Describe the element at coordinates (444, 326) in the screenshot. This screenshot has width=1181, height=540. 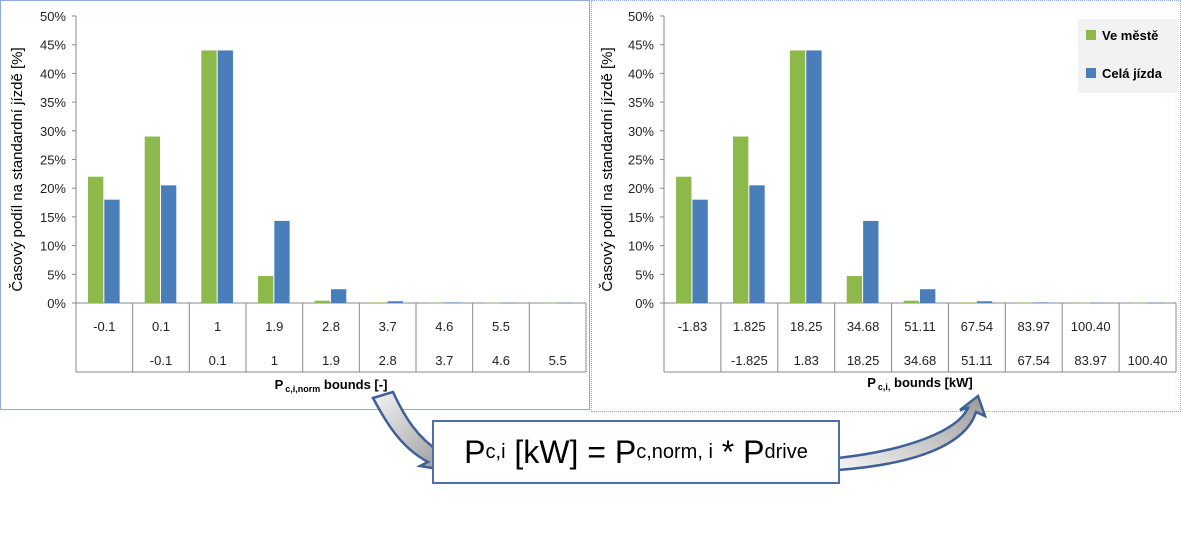
I see `x-tick-label-upper: 4.6` at that location.